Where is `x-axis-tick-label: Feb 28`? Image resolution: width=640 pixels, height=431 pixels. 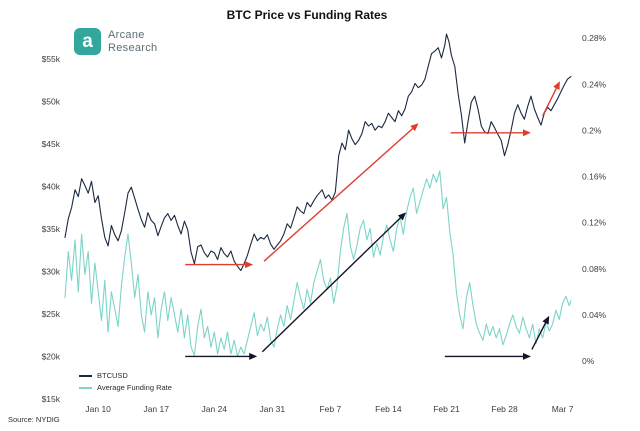 x-axis-tick-label: Feb 28 is located at coordinates (504, 409).